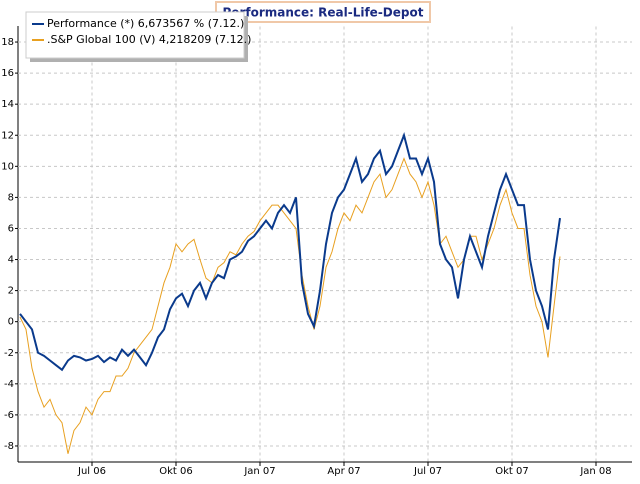  What do you see at coordinates (7, 104) in the screenshot?
I see `y-tick-label: 14` at bounding box center [7, 104].